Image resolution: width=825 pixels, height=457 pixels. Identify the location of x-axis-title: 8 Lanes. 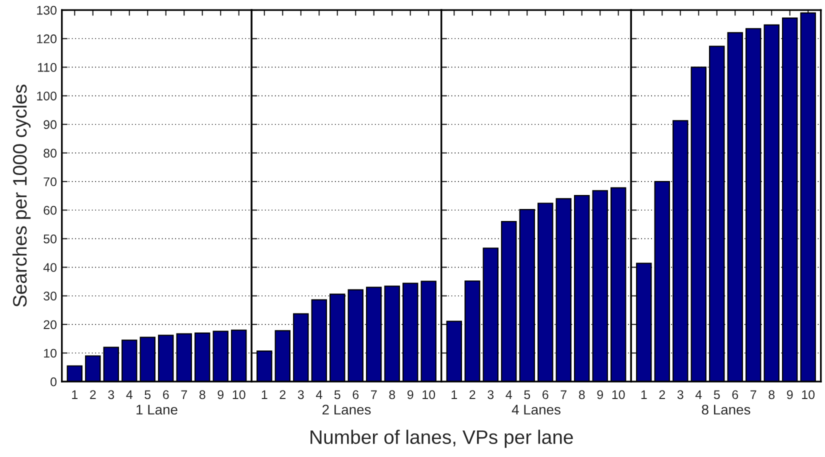
(726, 409).